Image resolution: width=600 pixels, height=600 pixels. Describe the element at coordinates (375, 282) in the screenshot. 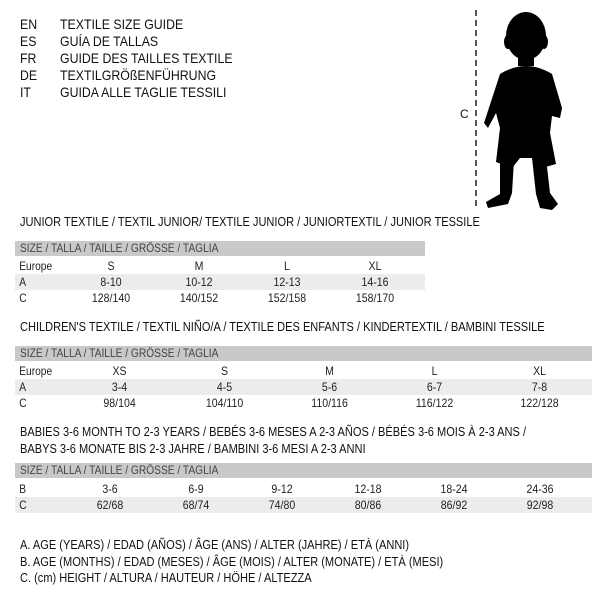

I see `table-cell: 14-16` at that location.